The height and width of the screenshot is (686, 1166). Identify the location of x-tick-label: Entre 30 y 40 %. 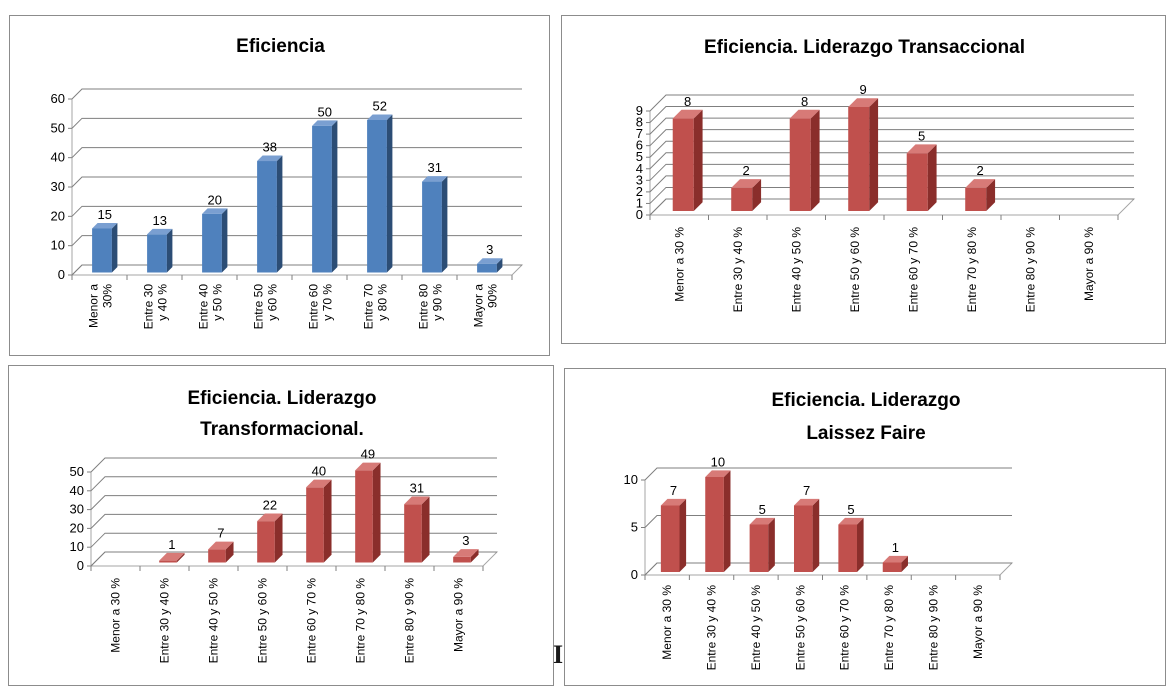
(712, 628).